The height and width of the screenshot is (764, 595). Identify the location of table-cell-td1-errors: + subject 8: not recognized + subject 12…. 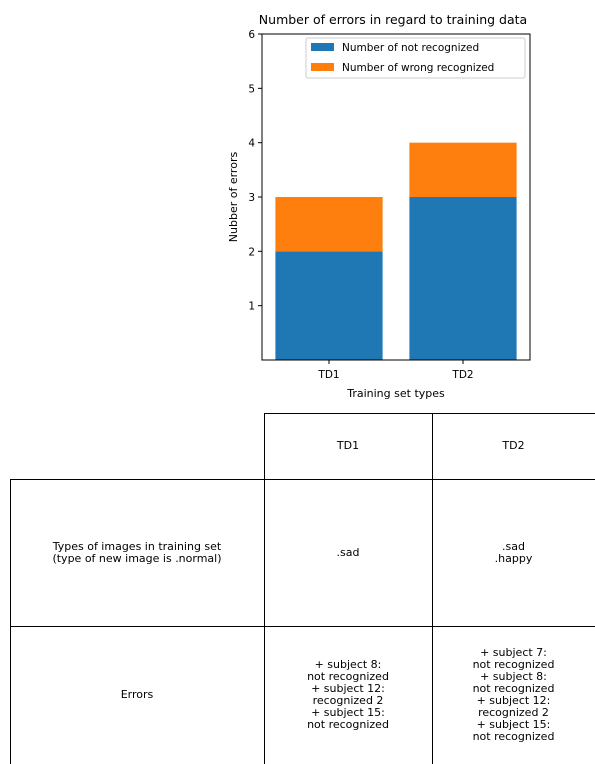
(348, 694).